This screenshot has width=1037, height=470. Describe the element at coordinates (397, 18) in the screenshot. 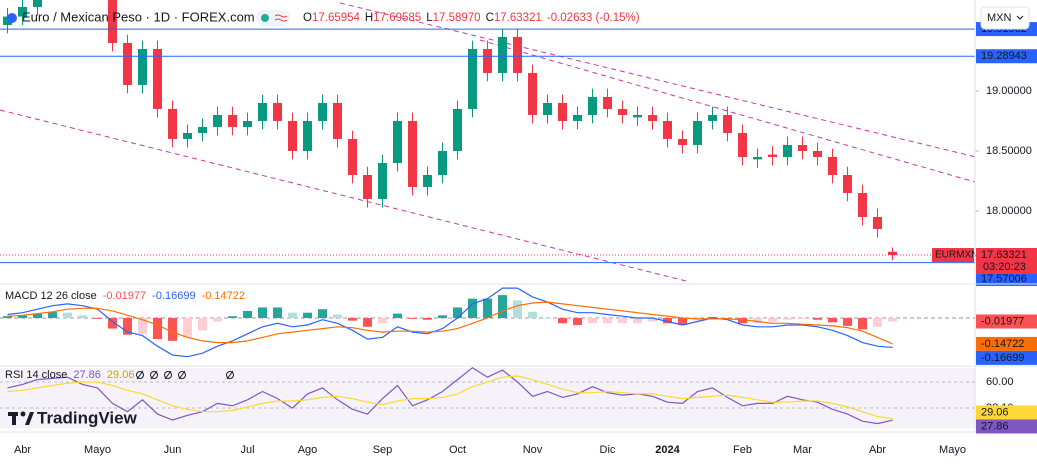

I see `ohlc-value: 17.69585` at that location.